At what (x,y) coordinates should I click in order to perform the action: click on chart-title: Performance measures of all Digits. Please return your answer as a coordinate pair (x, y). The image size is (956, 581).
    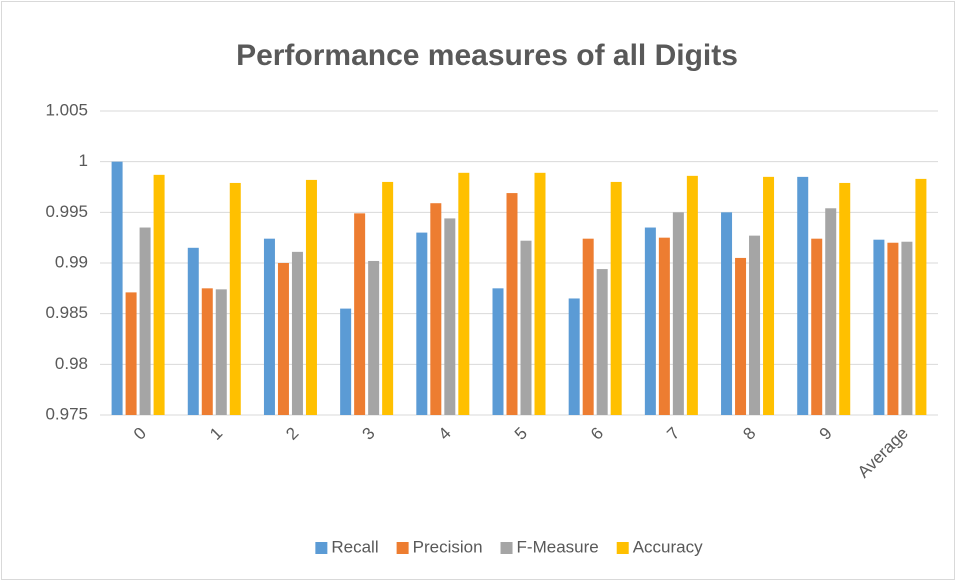
    Looking at the image, I should click on (487, 55).